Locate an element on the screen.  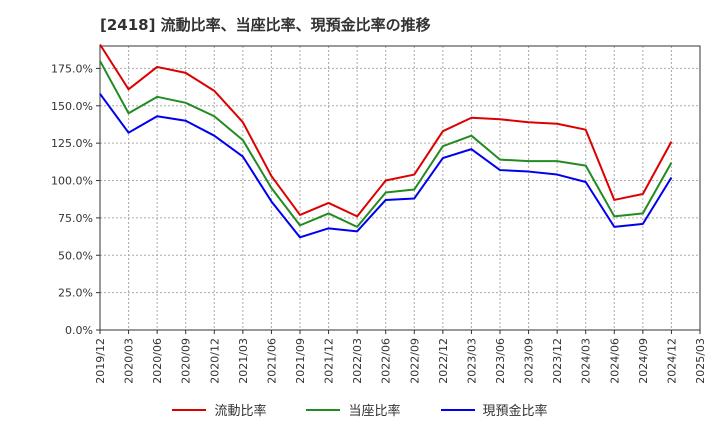
legend-item-quick-ratio: 当座比率 is located at coordinates (353, 409).